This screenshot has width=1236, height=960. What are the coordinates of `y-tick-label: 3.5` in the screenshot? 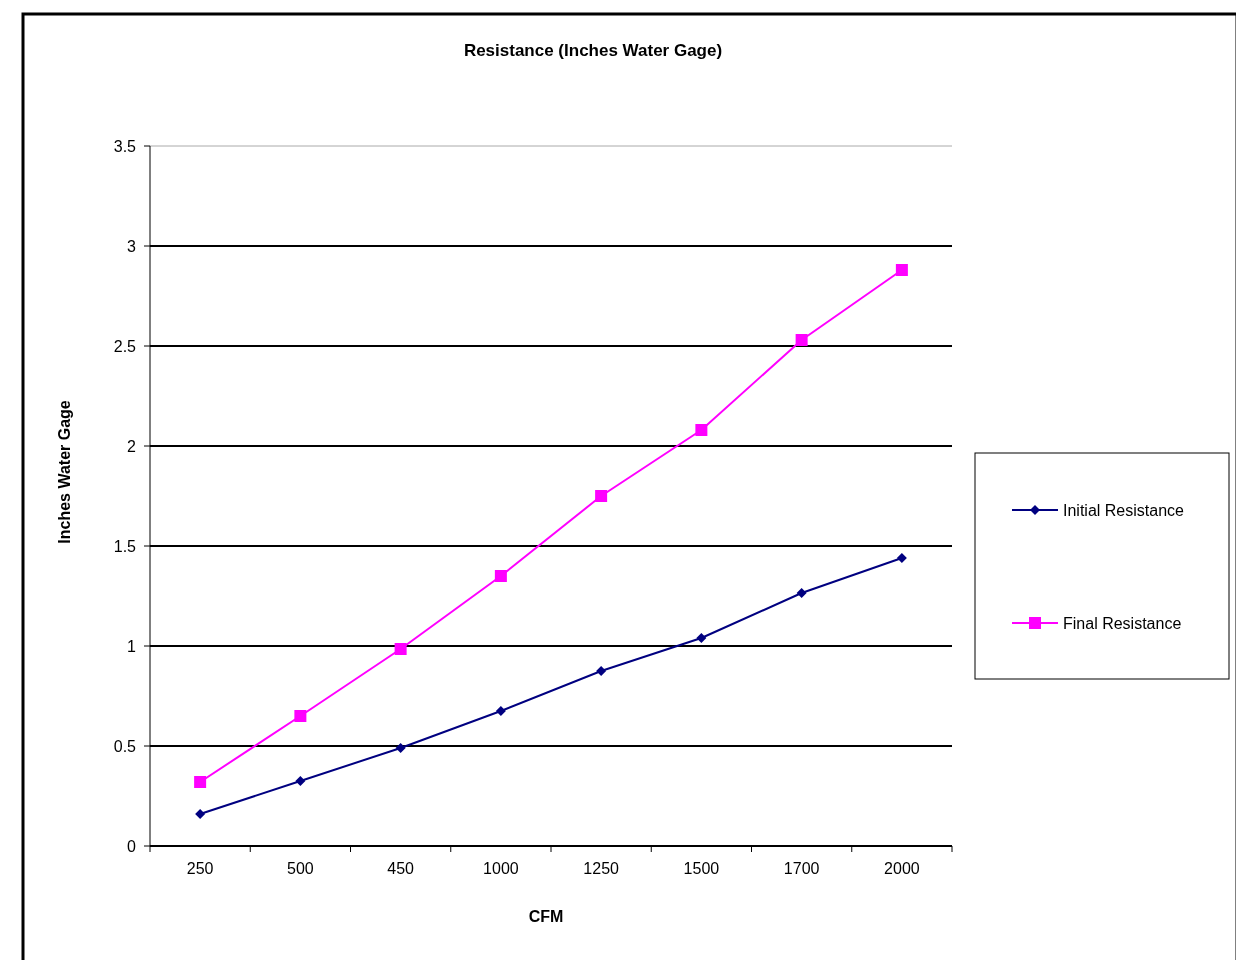 It's located at (125, 146).